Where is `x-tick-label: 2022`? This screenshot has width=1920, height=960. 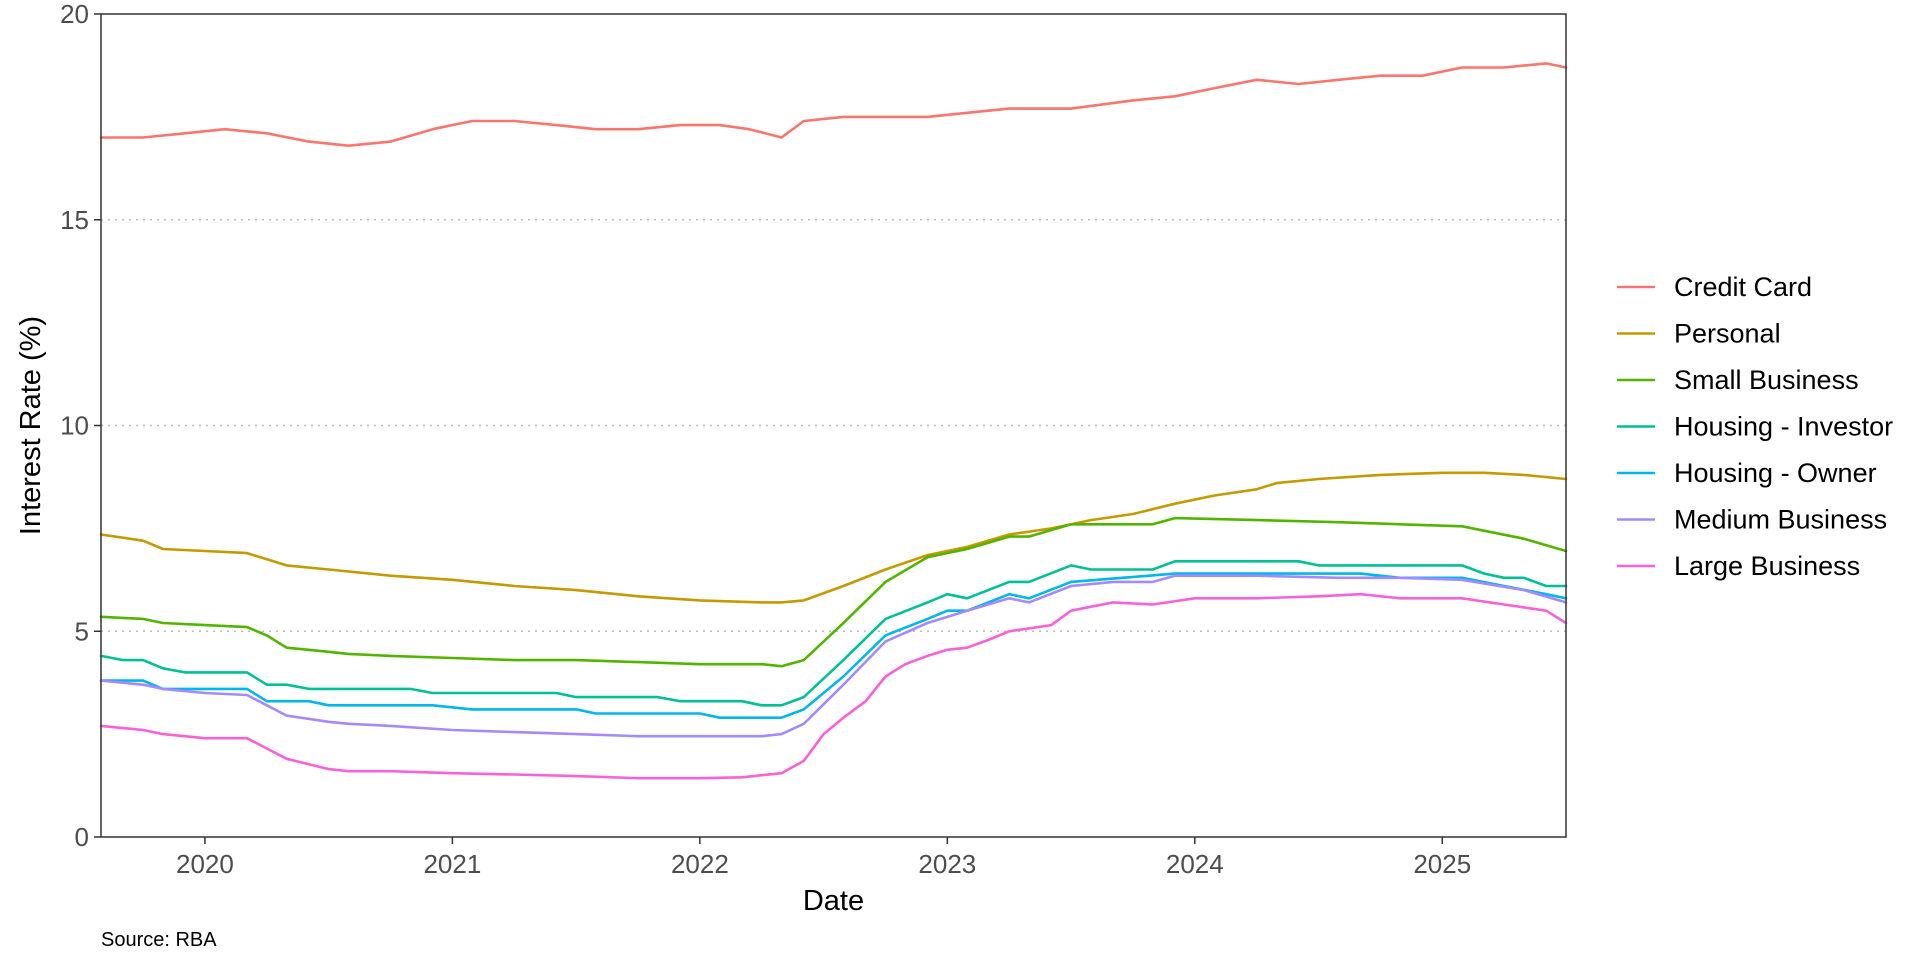
x-tick-label: 2022 is located at coordinates (700, 864).